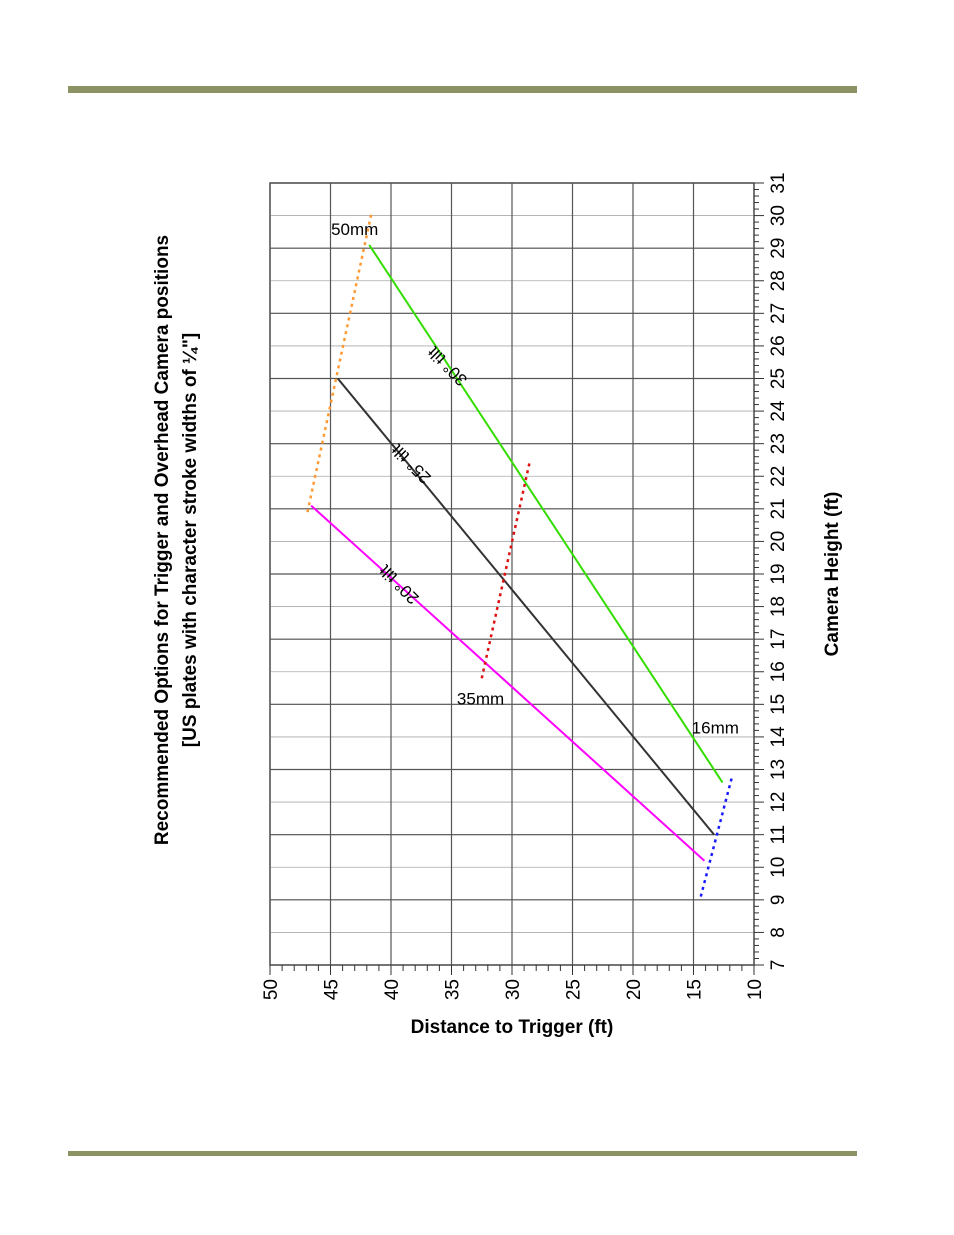 The image size is (954, 1235). What do you see at coordinates (332, 989) in the screenshot?
I see `y-tick-label: 45` at bounding box center [332, 989].